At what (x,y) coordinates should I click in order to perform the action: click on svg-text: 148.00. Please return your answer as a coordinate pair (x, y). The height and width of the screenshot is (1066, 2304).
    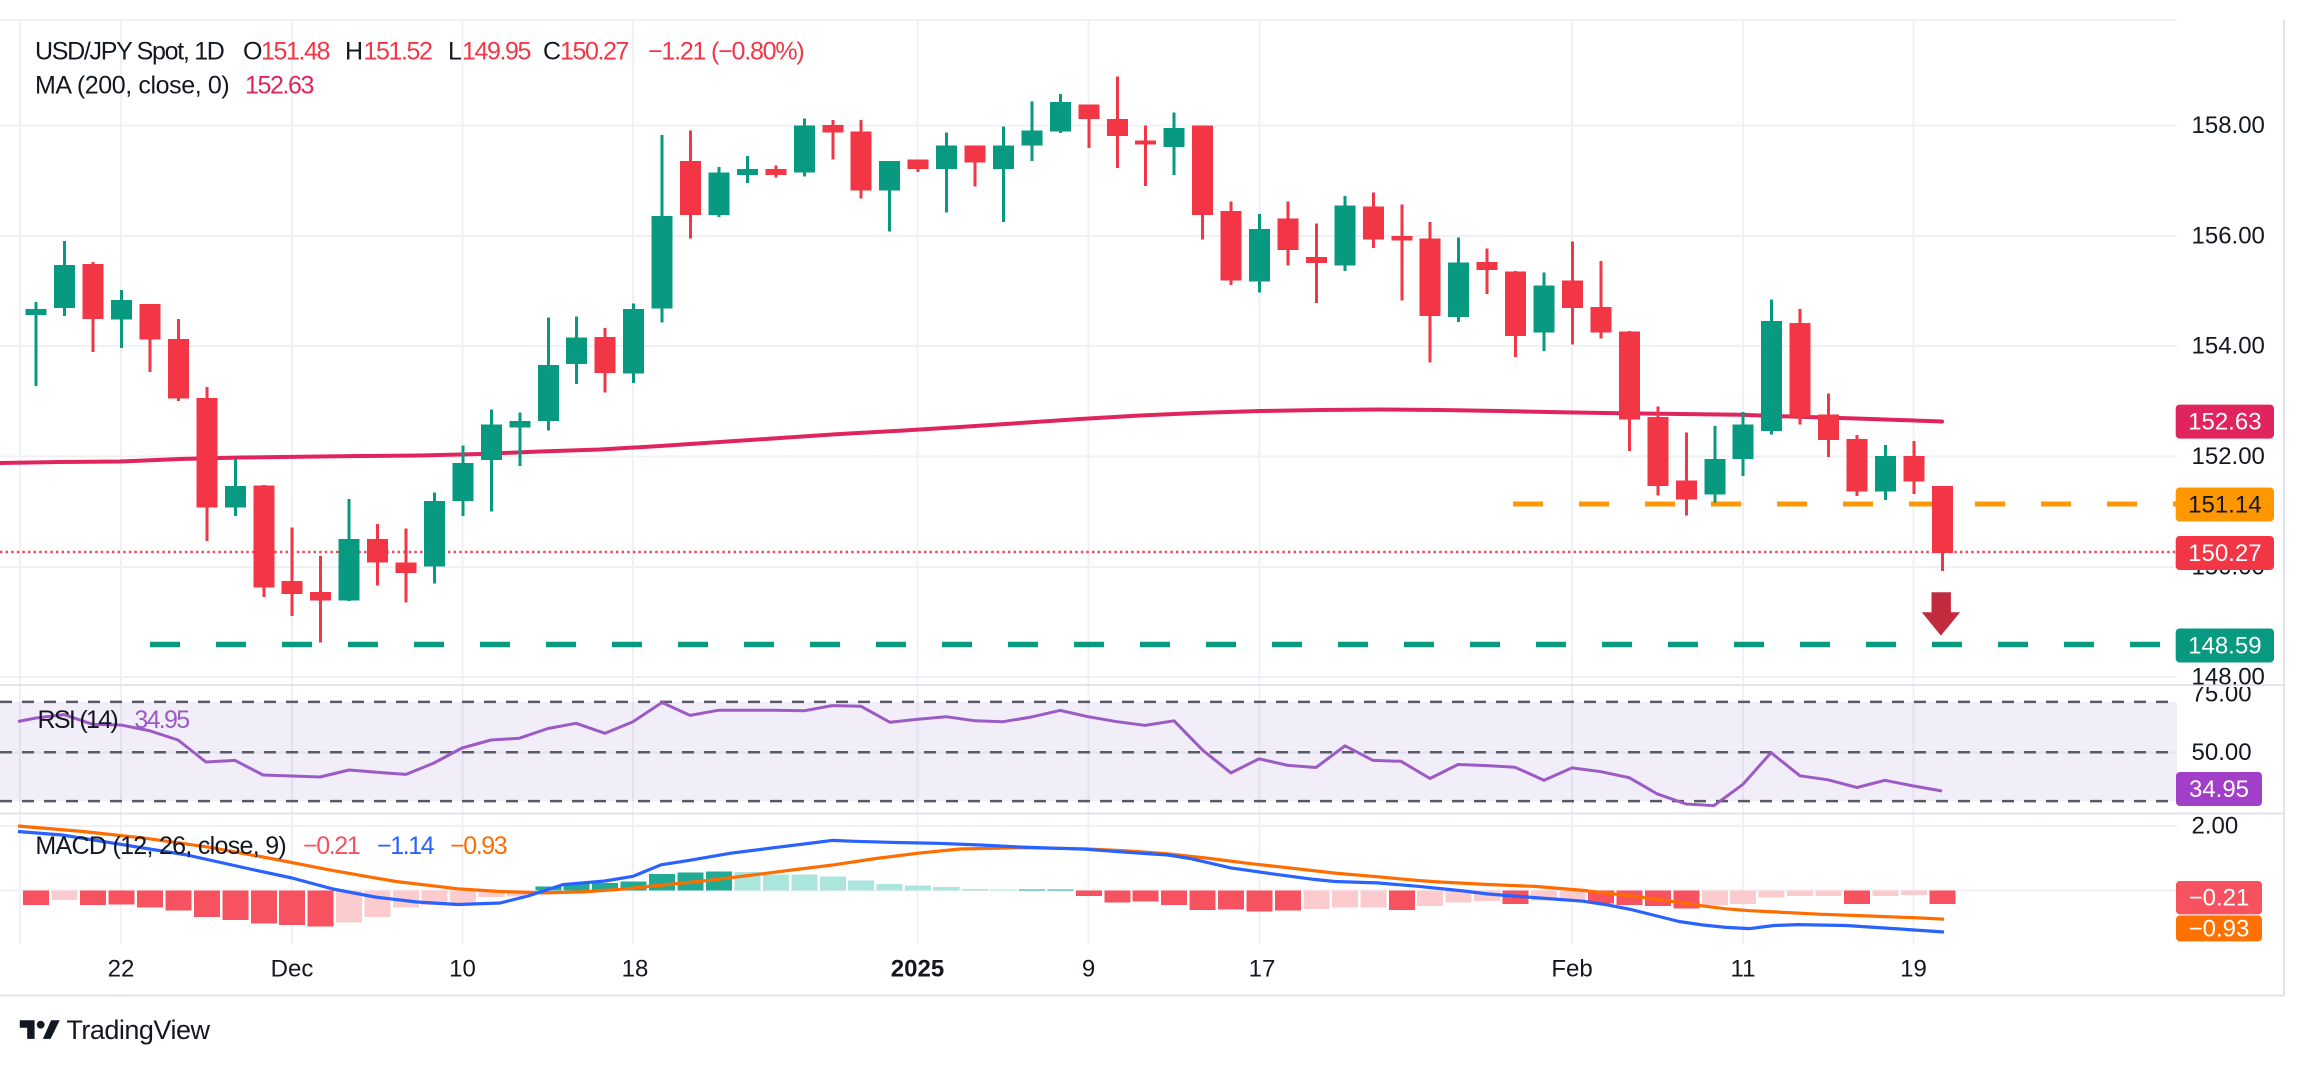
    Looking at the image, I should click on (2228, 677).